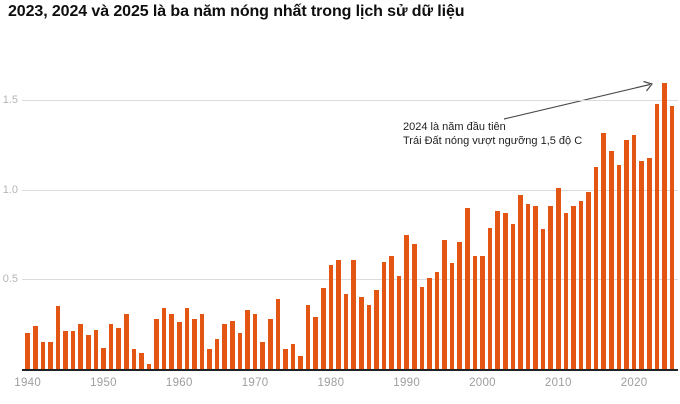  Describe the element at coordinates (308, 336) in the screenshot. I see `bar-1977` at that location.